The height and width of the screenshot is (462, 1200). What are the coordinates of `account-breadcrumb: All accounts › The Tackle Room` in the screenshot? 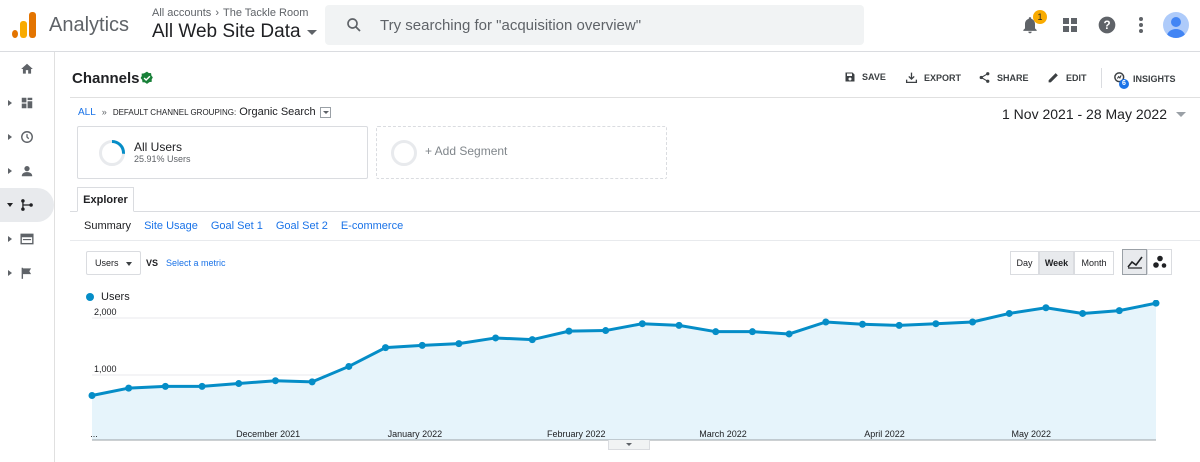 It's located at (230, 13).